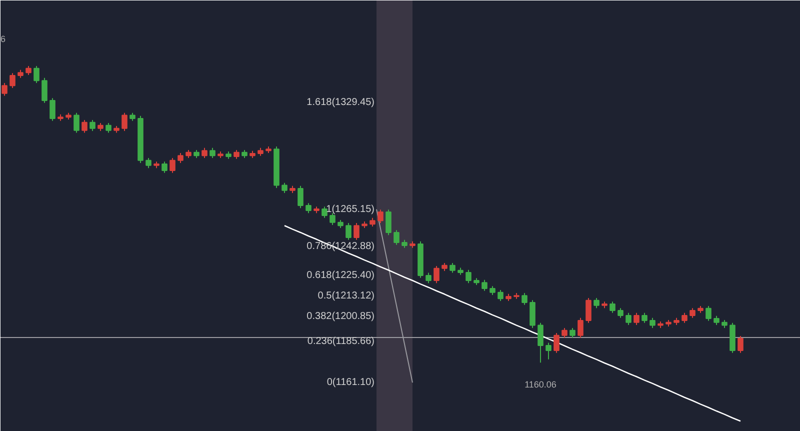 The height and width of the screenshot is (431, 800). What do you see at coordinates (540, 385) in the screenshot?
I see `text: 1160.06` at bounding box center [540, 385].